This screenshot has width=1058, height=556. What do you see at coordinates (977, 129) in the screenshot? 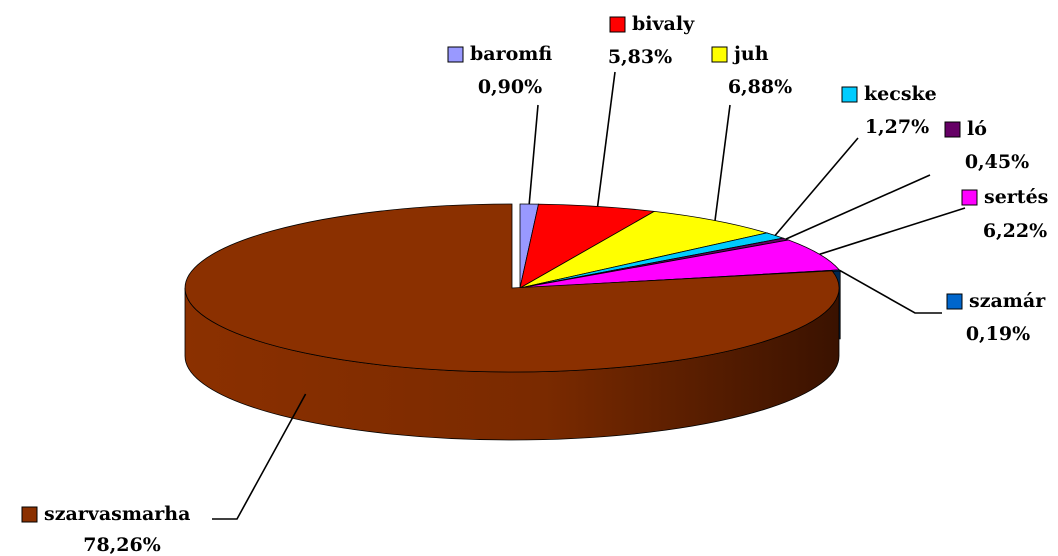
I see `category-label: ló` at bounding box center [977, 129].